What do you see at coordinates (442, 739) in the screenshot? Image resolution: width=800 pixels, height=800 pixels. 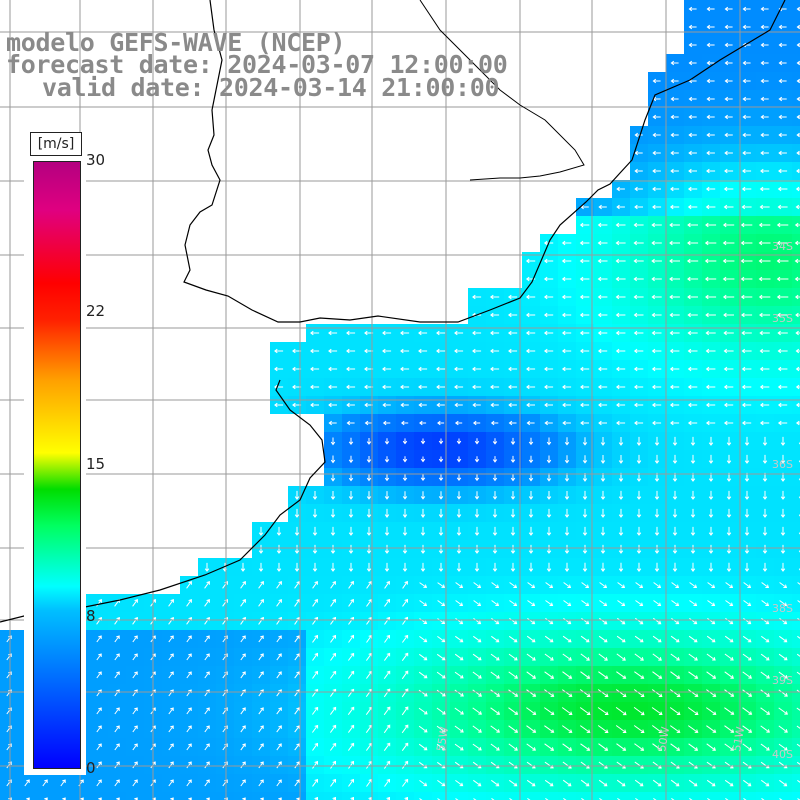 I see `lon-label: 55W` at bounding box center [442, 739].